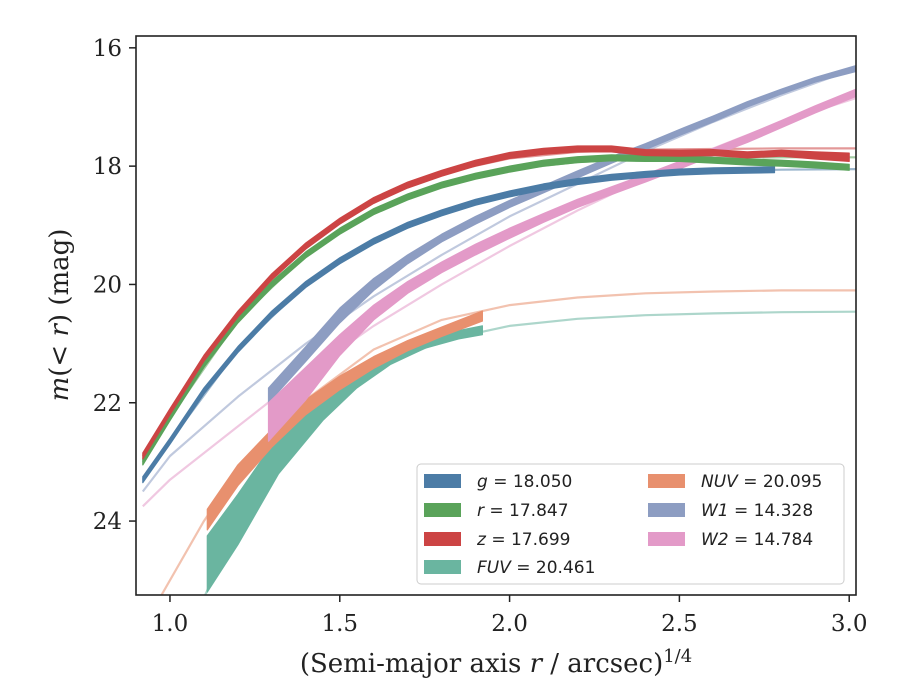  I want to click on x-axis-ticks: 1.0 1.5 2.0 2.5 3.0, so click(510, 616).